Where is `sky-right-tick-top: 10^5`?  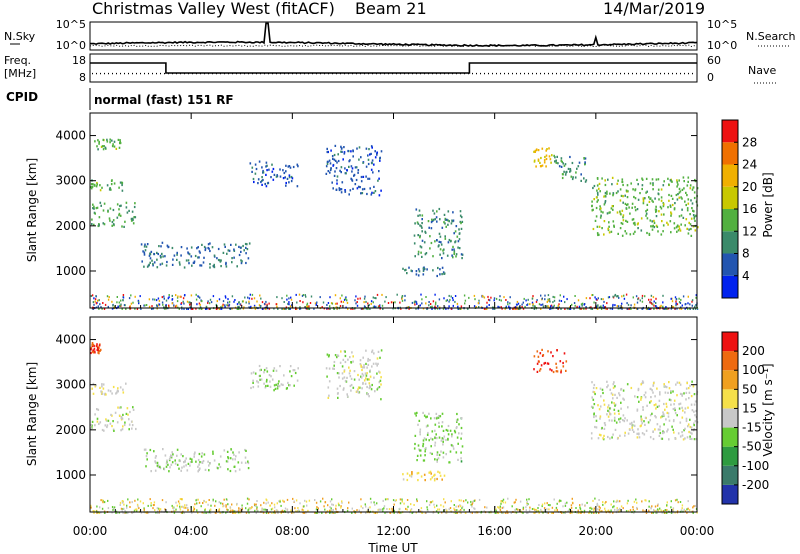
sky-right-tick-top: 10^5 is located at coordinates (722, 24).